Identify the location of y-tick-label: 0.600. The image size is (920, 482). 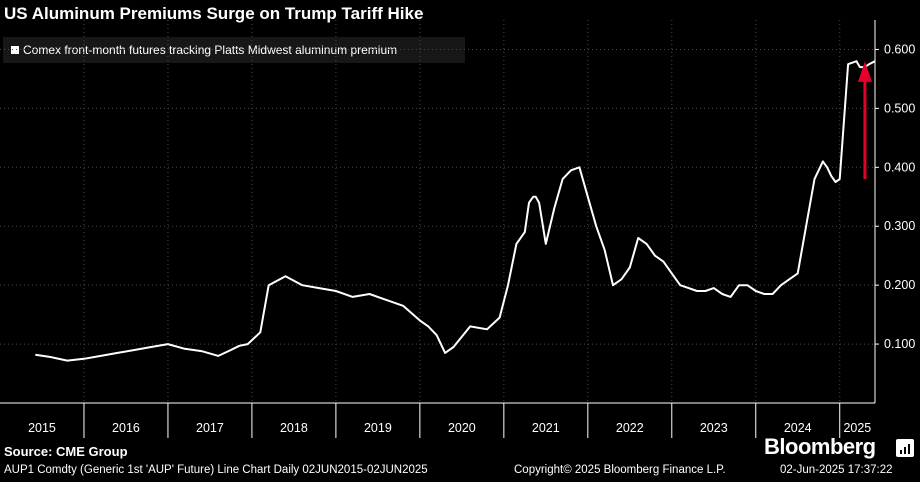
(899, 49).